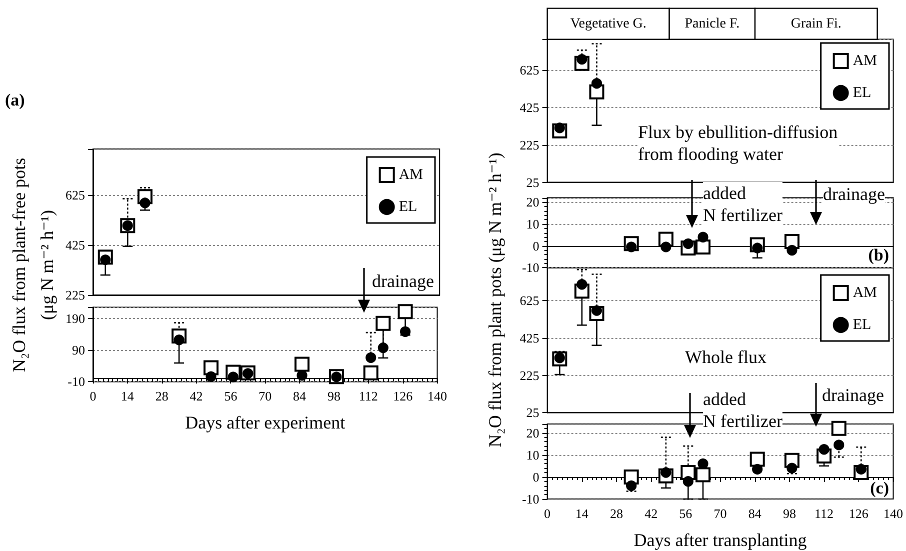 The height and width of the screenshot is (551, 906). What do you see at coordinates (720, 540) in the screenshot?
I see `x-axis-title: Days after transplanting` at bounding box center [720, 540].